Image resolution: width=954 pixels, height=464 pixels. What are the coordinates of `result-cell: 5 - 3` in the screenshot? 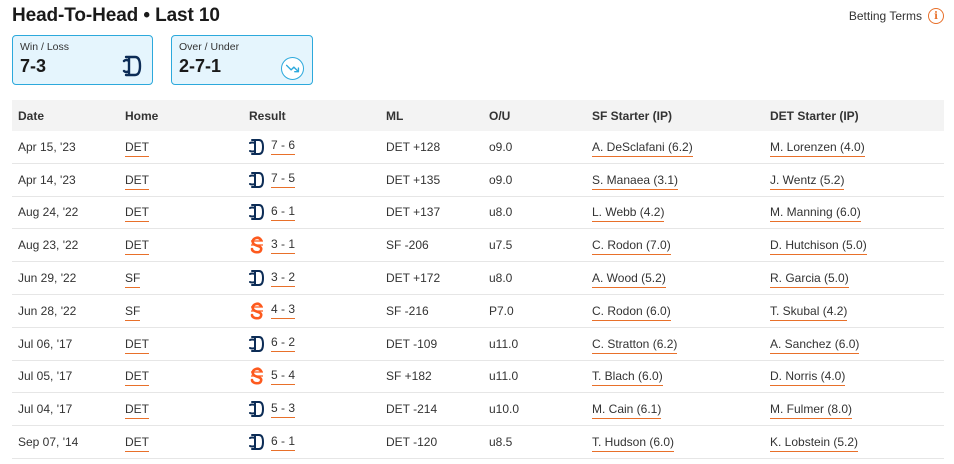 It's located at (310, 409).